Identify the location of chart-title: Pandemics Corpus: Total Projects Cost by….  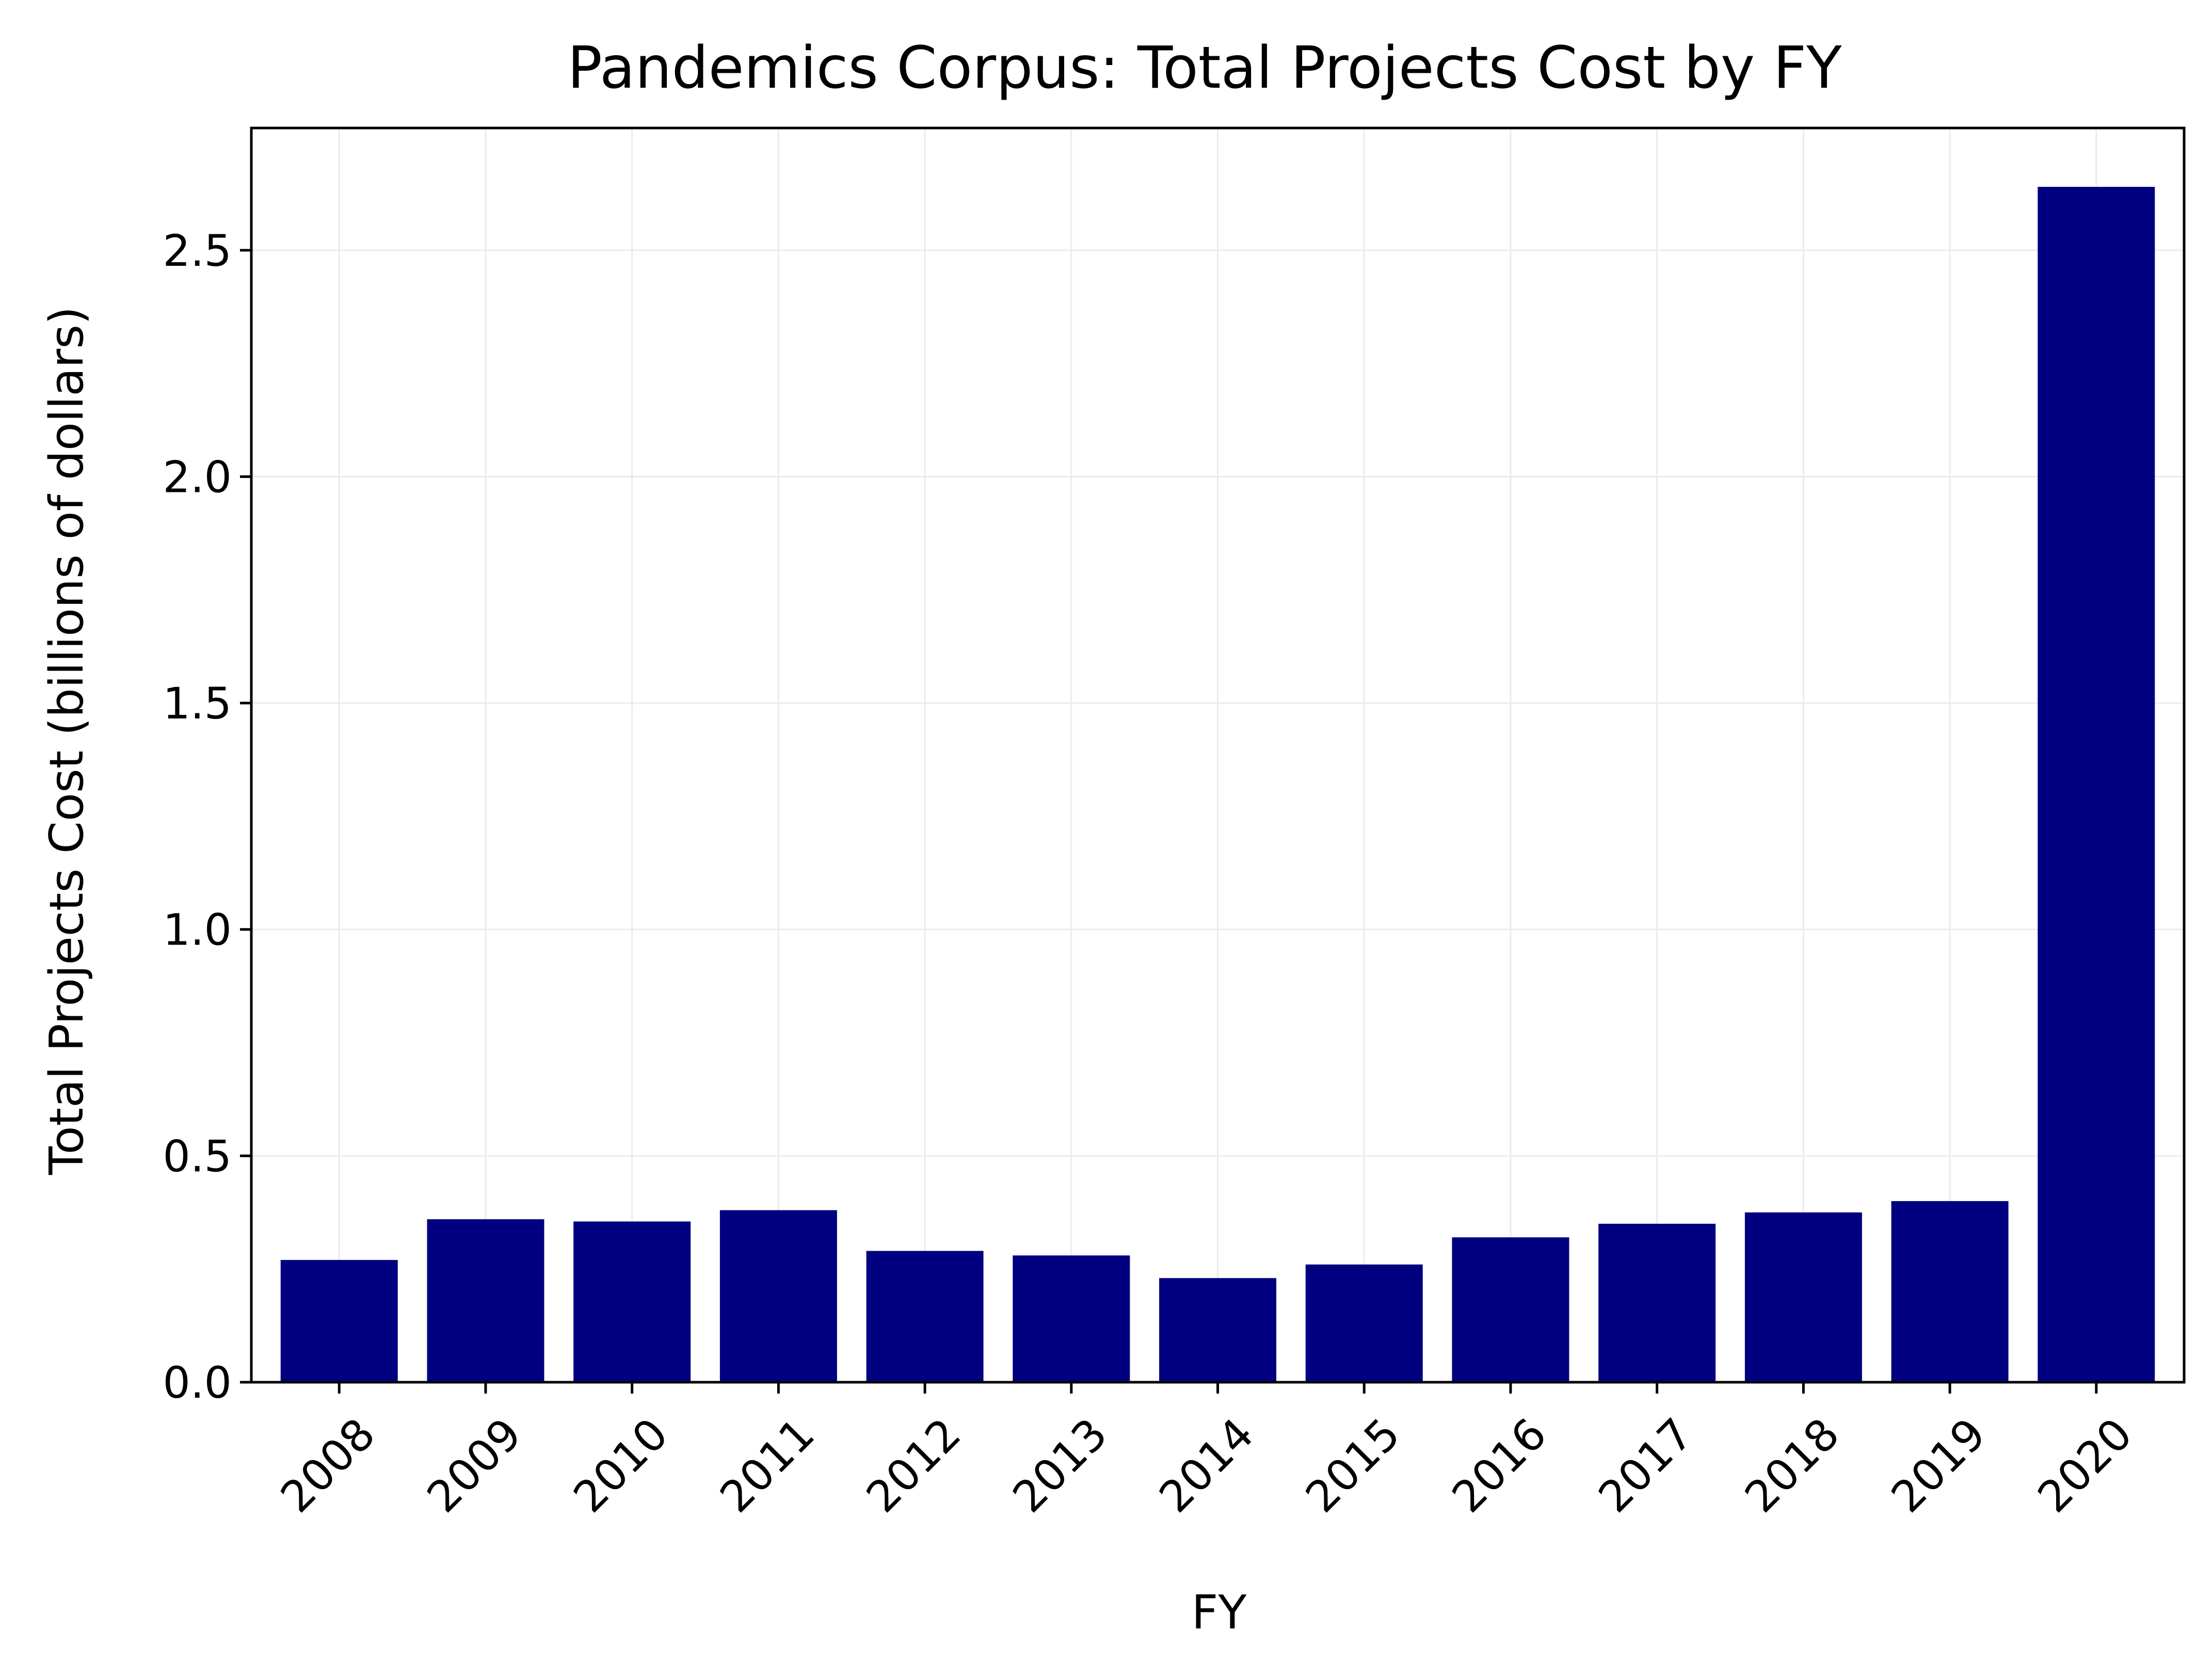
(1204, 69).